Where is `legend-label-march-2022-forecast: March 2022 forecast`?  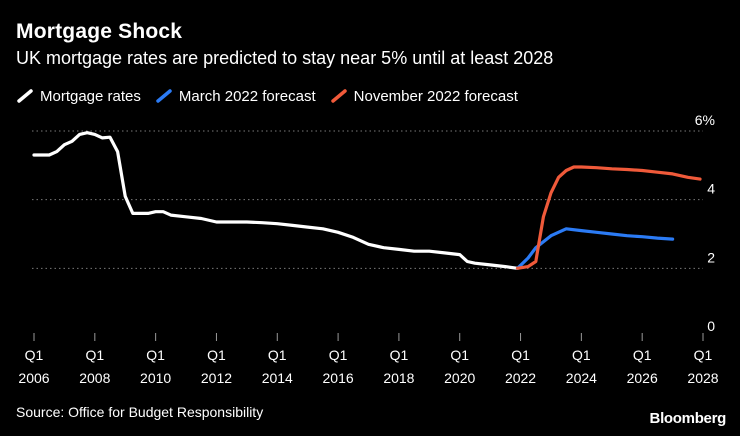
legend-label-march-2022-forecast: March 2022 forecast is located at coordinates (247, 96).